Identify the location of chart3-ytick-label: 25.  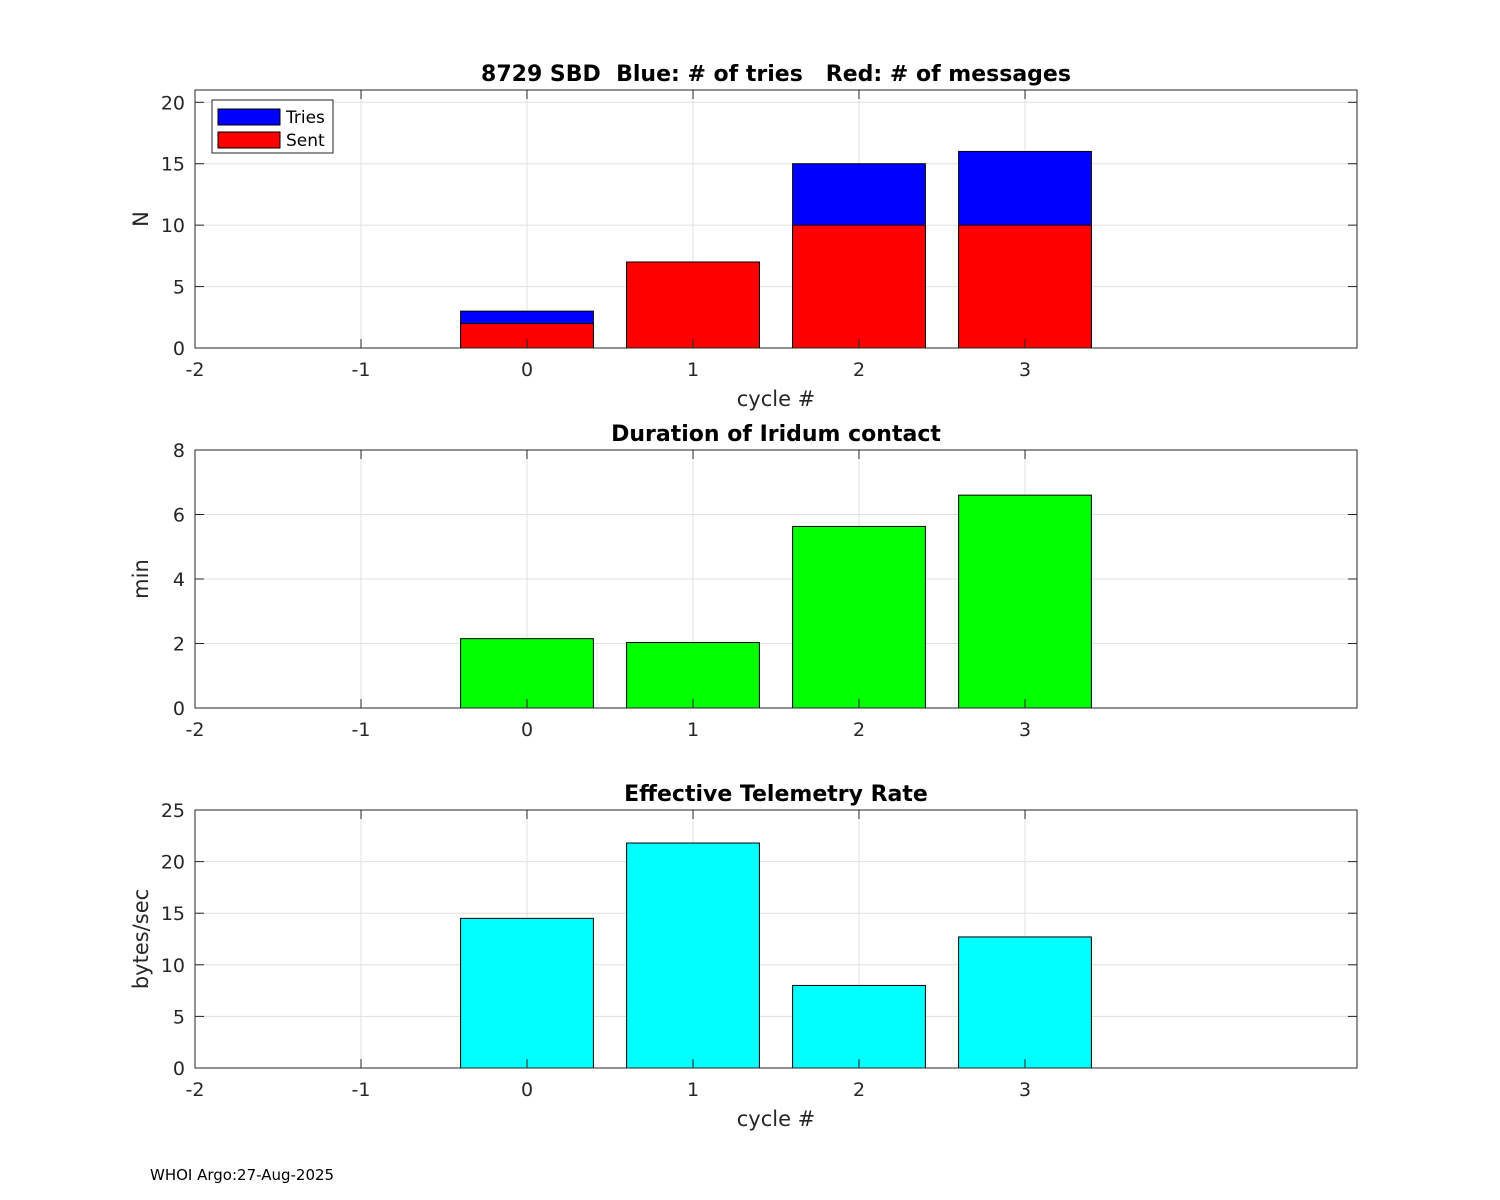
(173, 811).